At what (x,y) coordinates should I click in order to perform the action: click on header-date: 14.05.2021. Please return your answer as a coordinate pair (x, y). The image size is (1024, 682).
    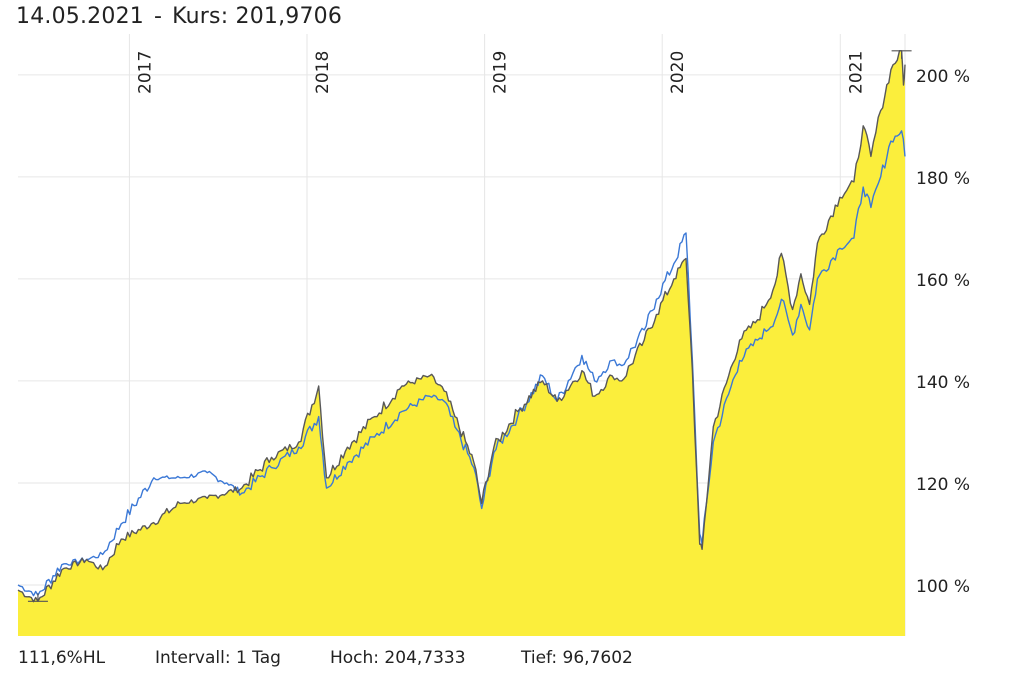
    Looking at the image, I should click on (80, 16).